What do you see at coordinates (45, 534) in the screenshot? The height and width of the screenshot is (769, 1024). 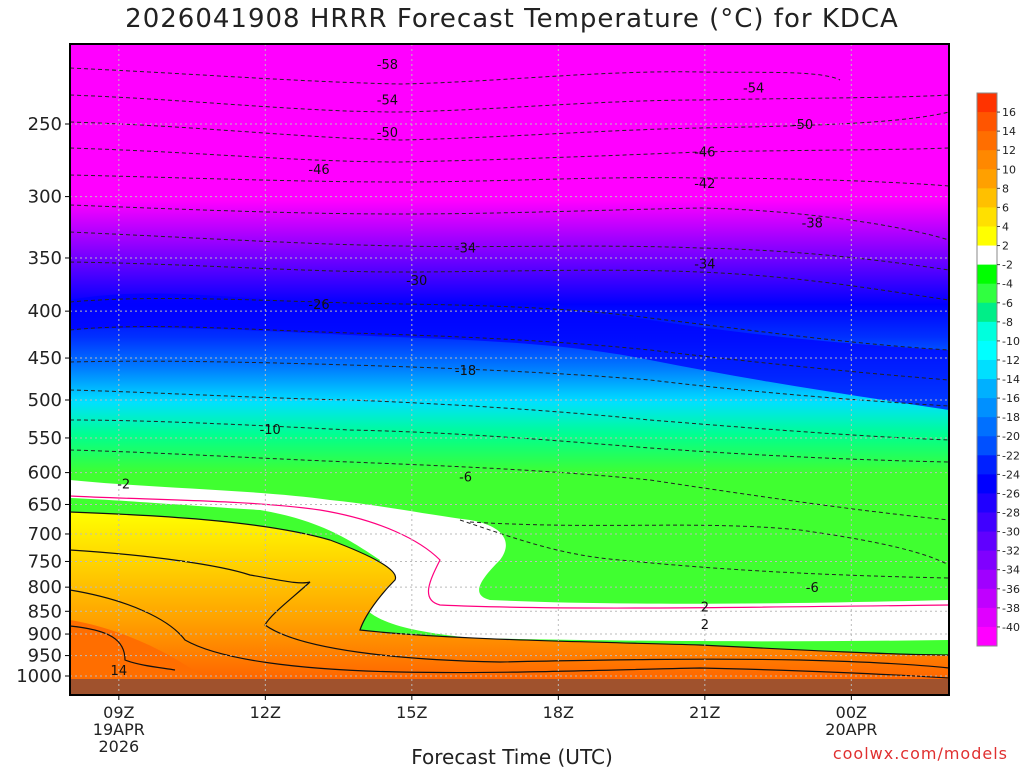 I see `y-tick-label: 700` at bounding box center [45, 534].